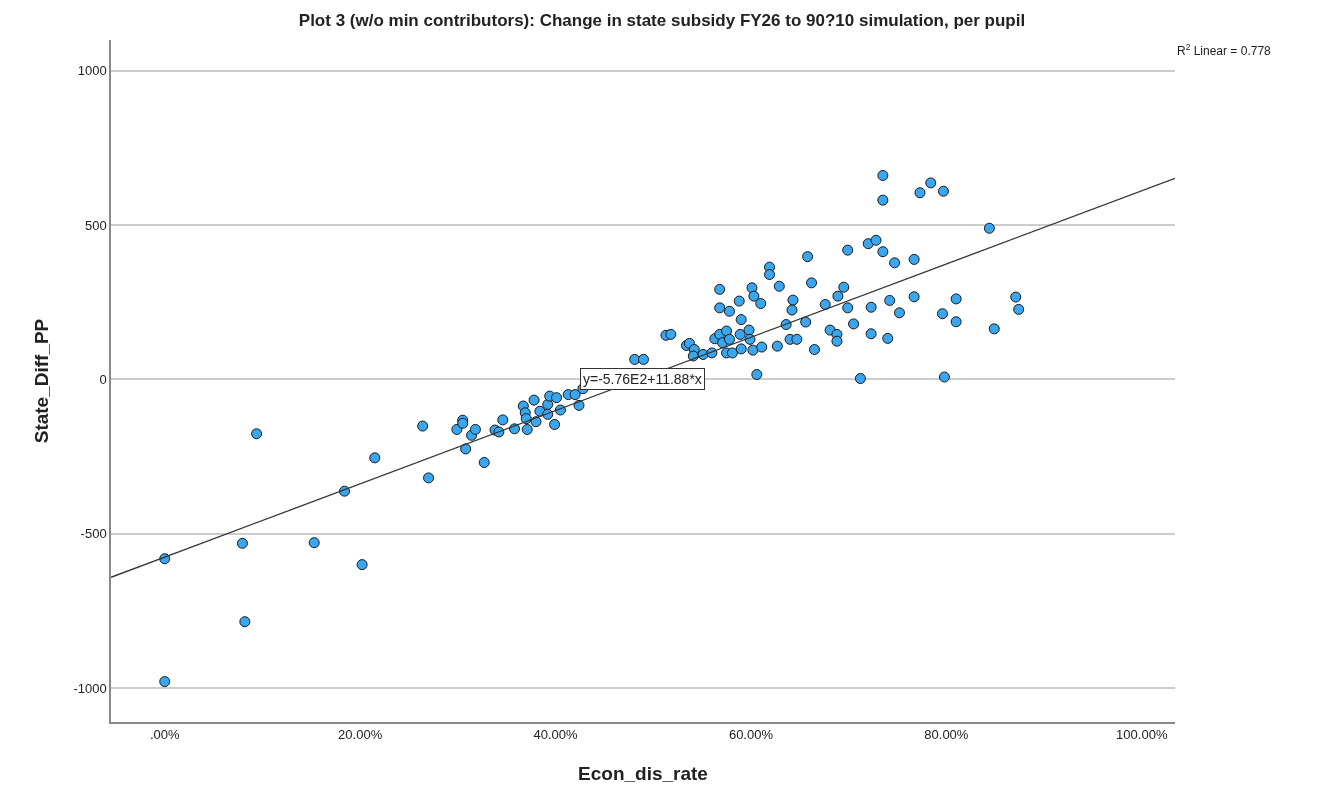  What do you see at coordinates (103, 380) in the screenshot?
I see `y-tick-label: 0` at bounding box center [103, 380].